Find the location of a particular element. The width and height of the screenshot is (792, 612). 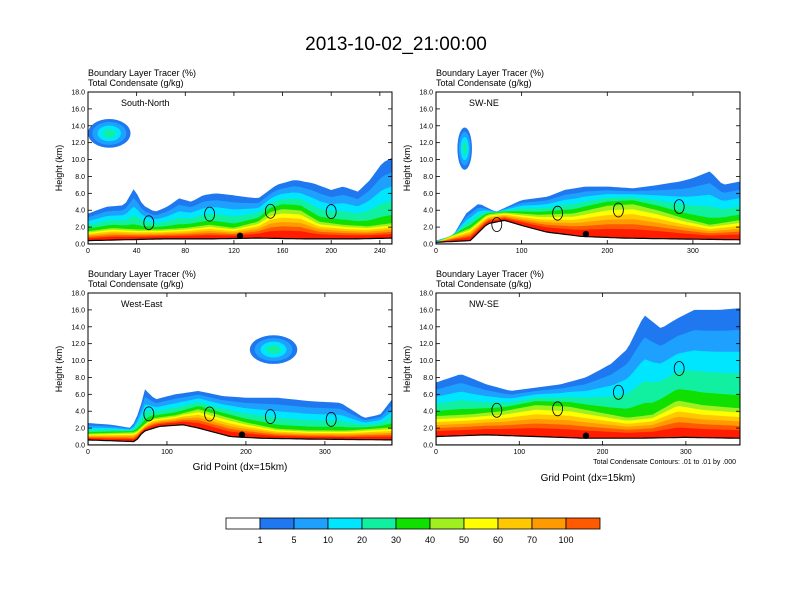

figure-title: 2013-10-02_21:00:00 is located at coordinates (396, 44).